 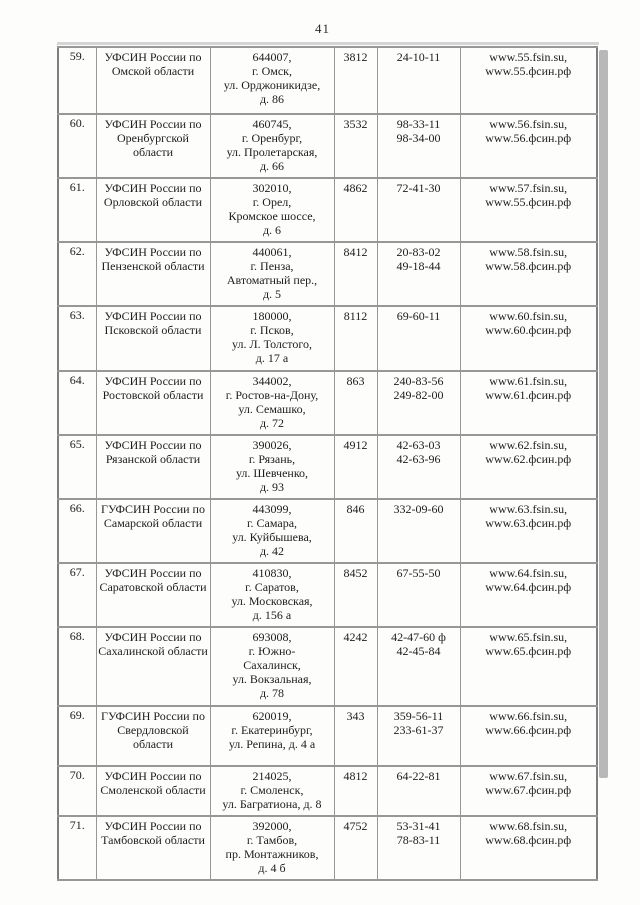 What do you see at coordinates (272, 791) in the screenshot?
I see `address-cell: 214025, г. Смоленск, ул. Багратиона, д. 8` at bounding box center [272, 791].